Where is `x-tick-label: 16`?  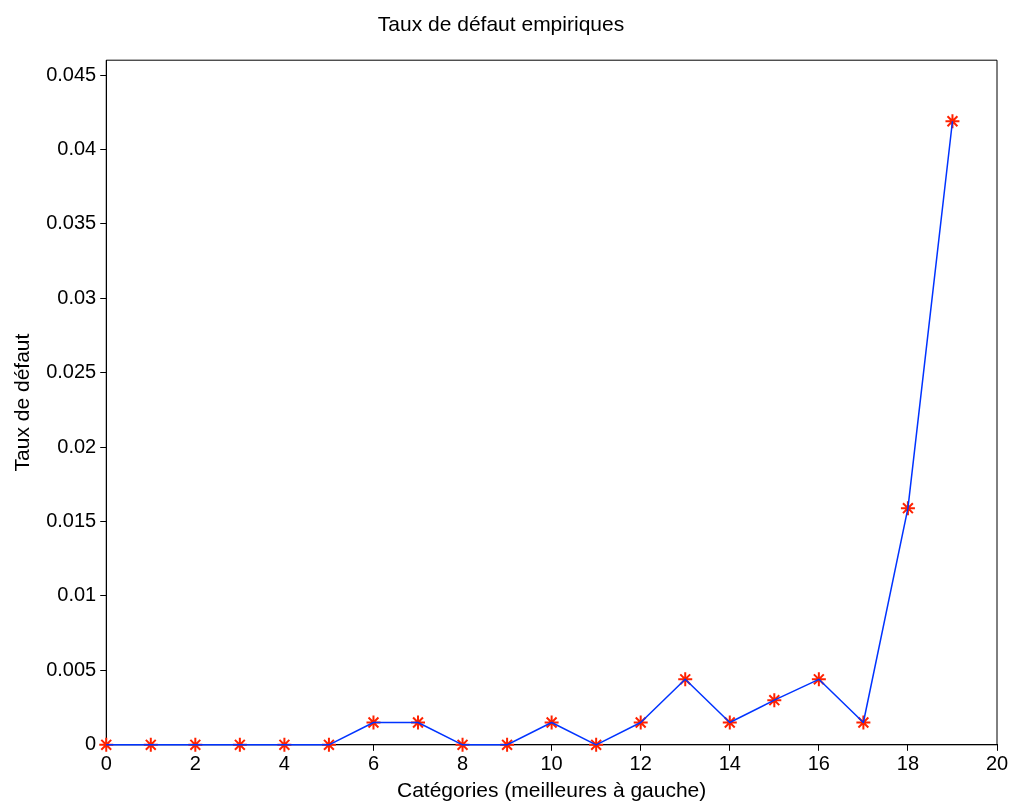 x-tick-label: 16 is located at coordinates (818, 763).